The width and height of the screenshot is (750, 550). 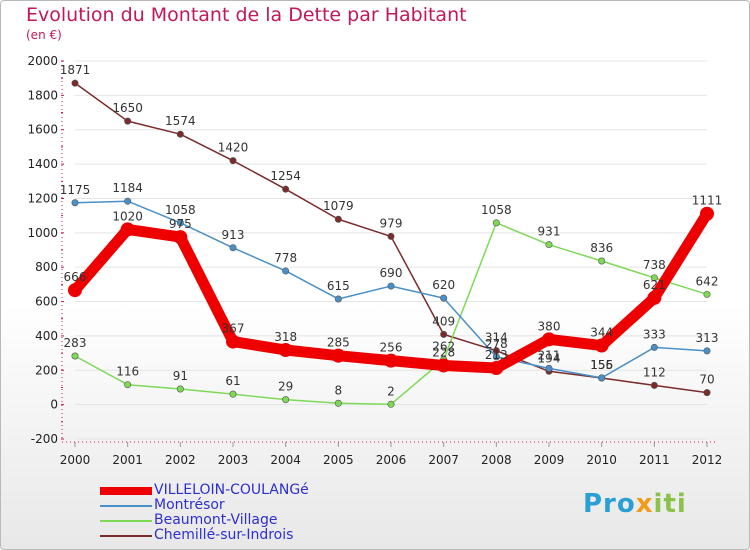 What do you see at coordinates (127, 216) in the screenshot?
I see `data-label-0-2001: 1020` at bounding box center [127, 216].